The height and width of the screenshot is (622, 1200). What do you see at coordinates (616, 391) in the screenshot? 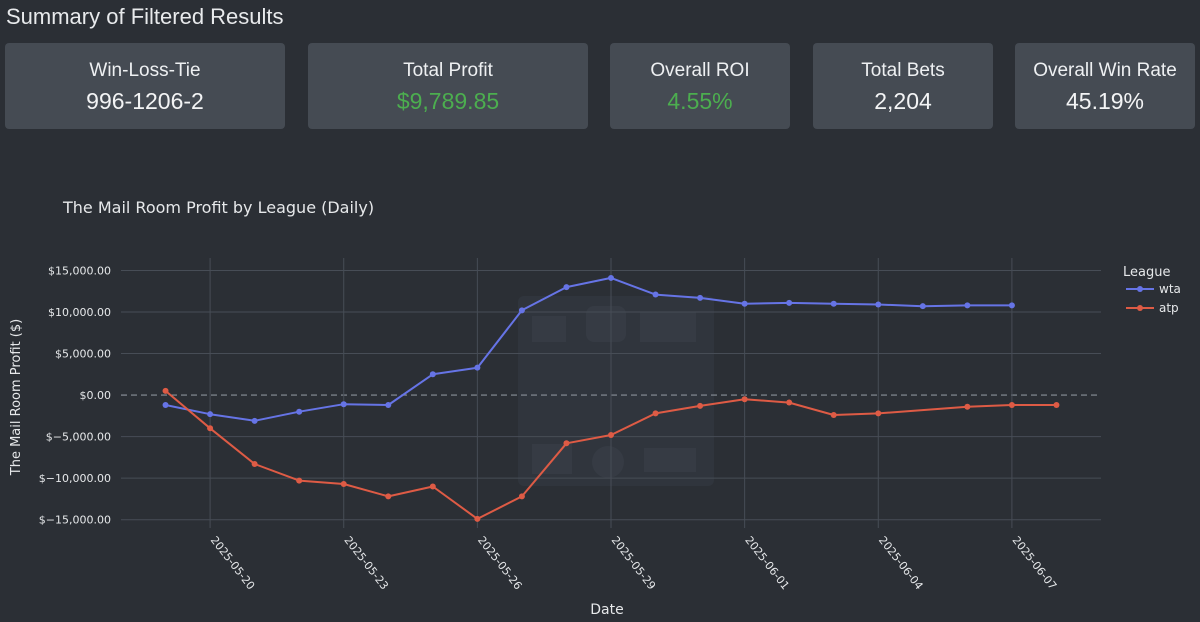
I see `mail-room-watermark-logo` at bounding box center [616, 391].